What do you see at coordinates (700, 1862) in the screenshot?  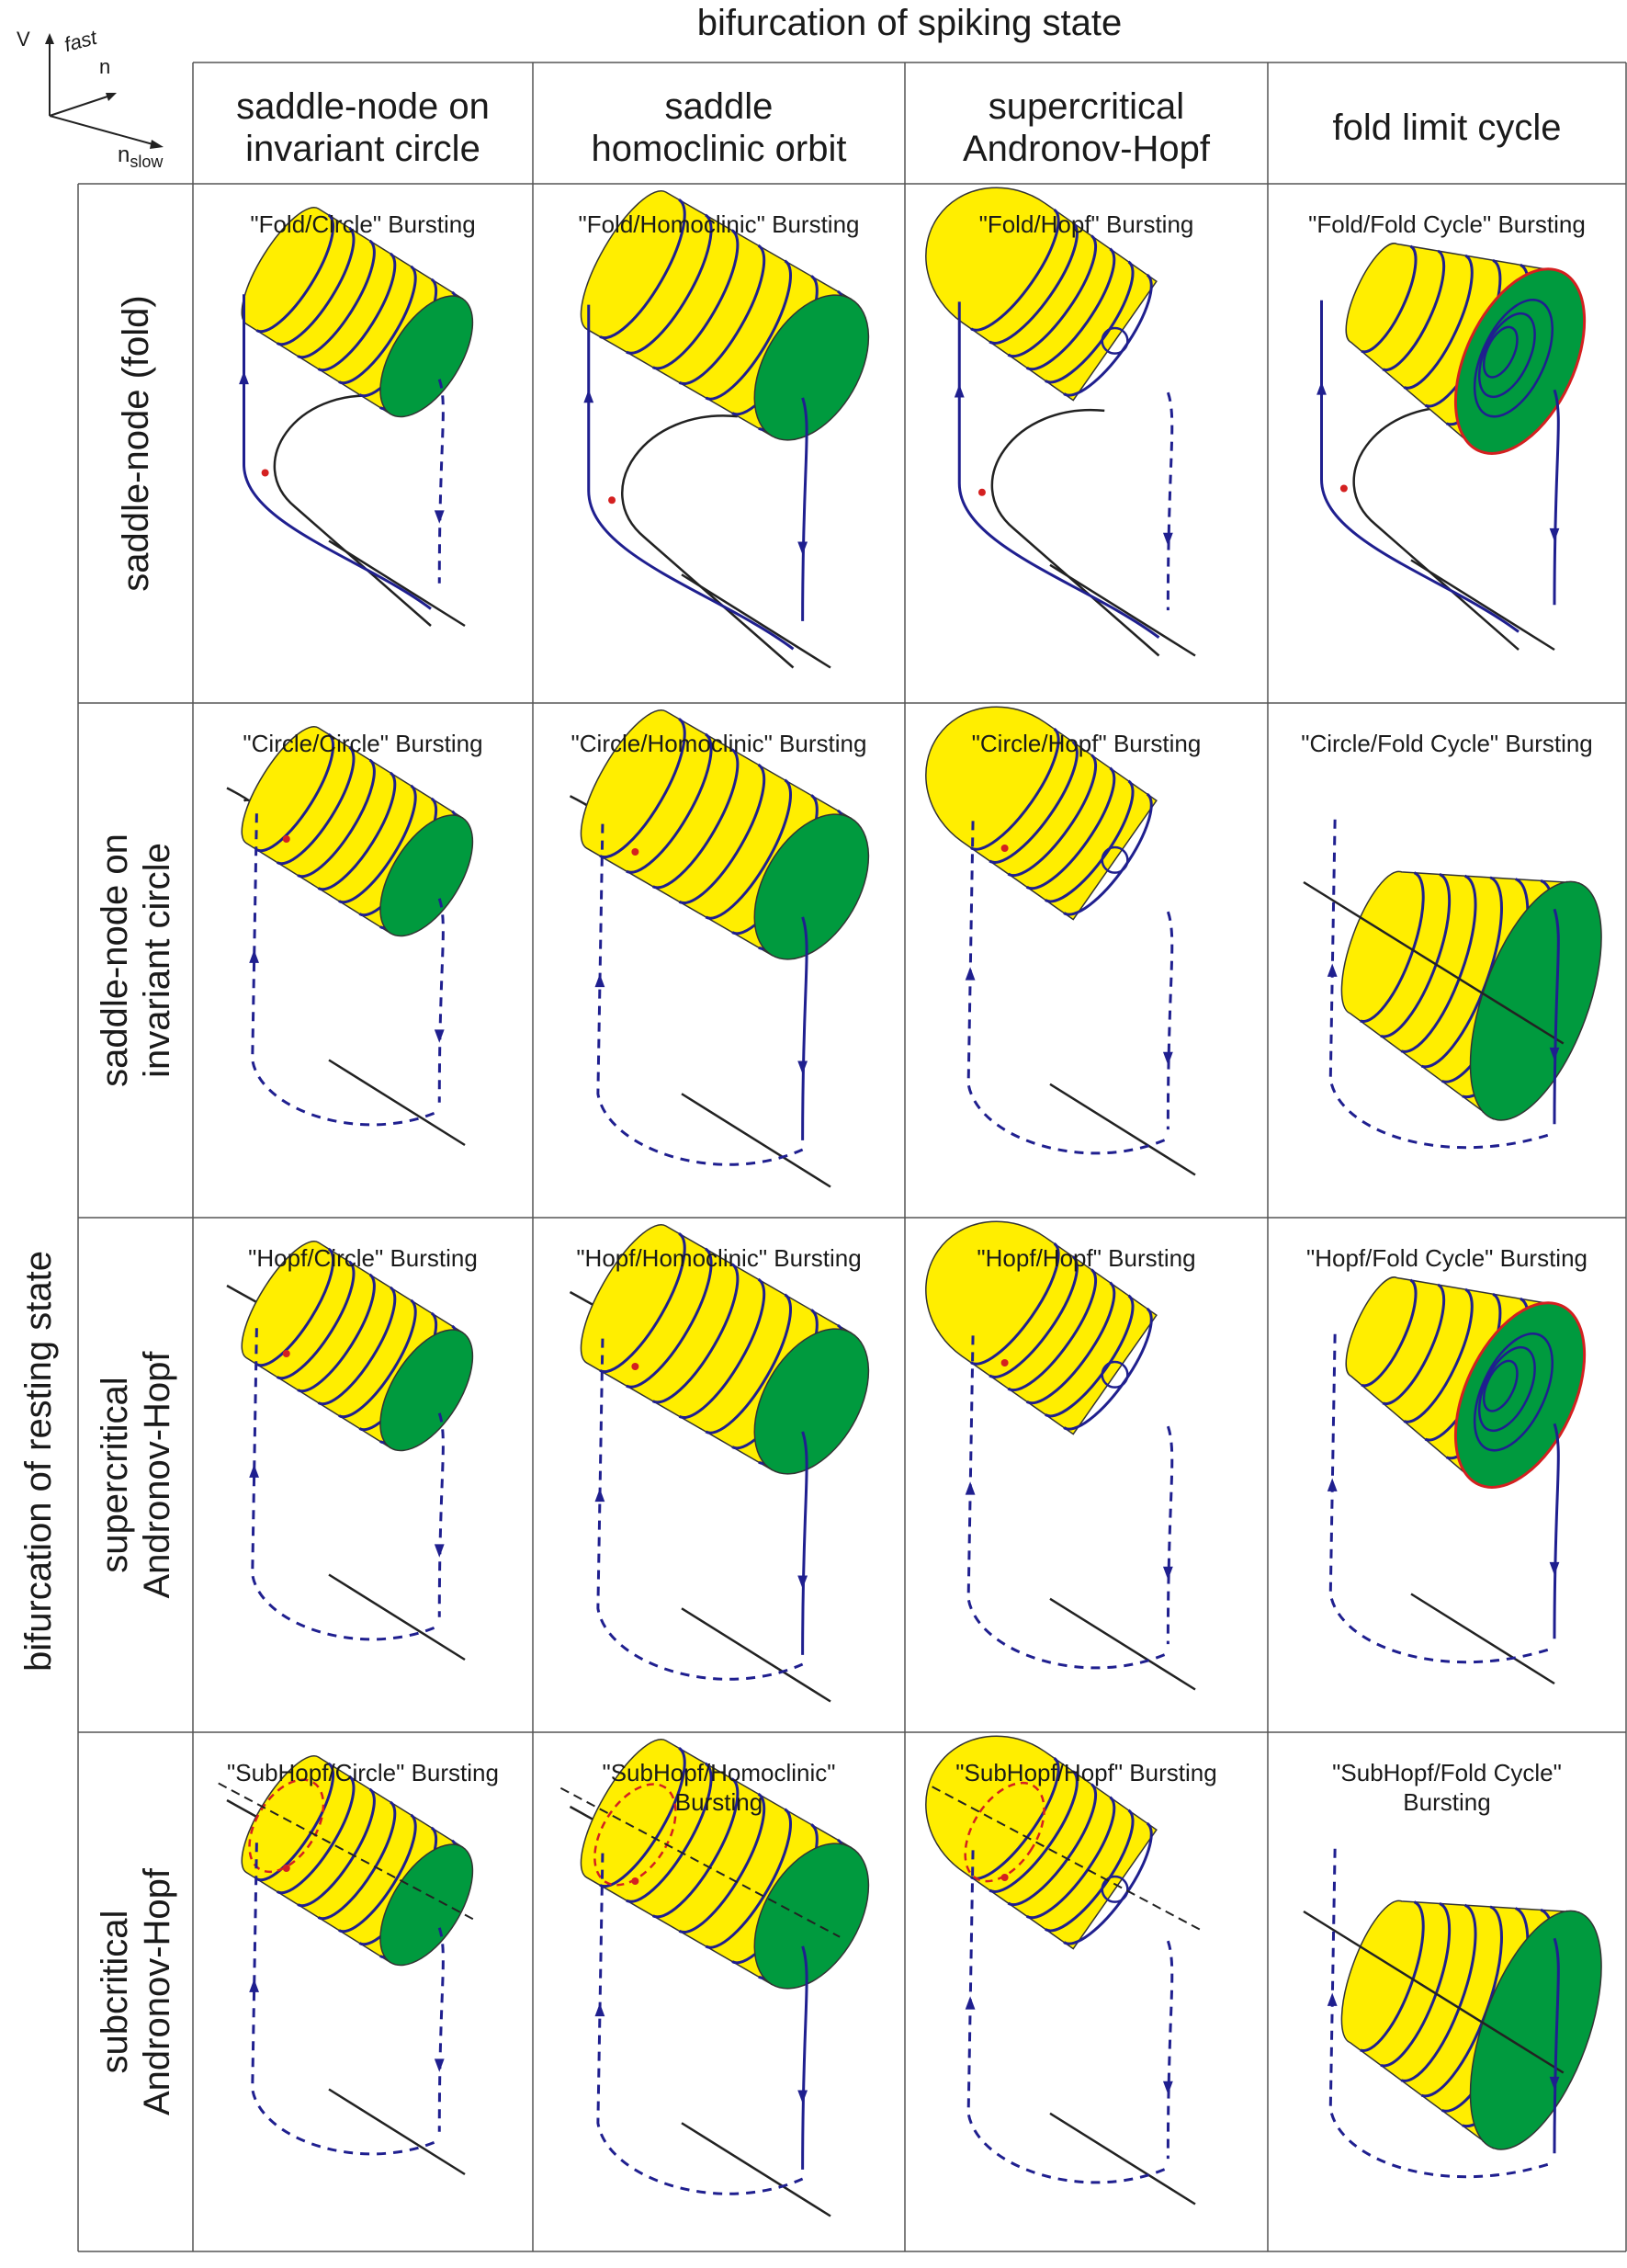 I see `unstable-branch` at bounding box center [700, 1862].